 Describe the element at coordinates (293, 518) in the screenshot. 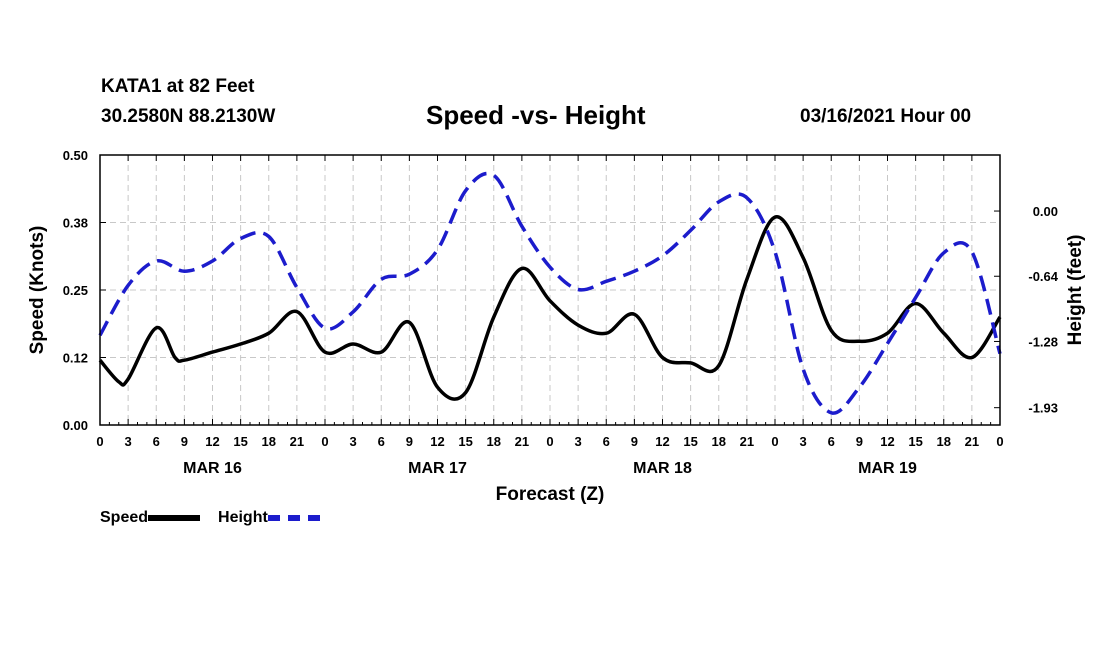

I see `legend-height-swatch` at that location.